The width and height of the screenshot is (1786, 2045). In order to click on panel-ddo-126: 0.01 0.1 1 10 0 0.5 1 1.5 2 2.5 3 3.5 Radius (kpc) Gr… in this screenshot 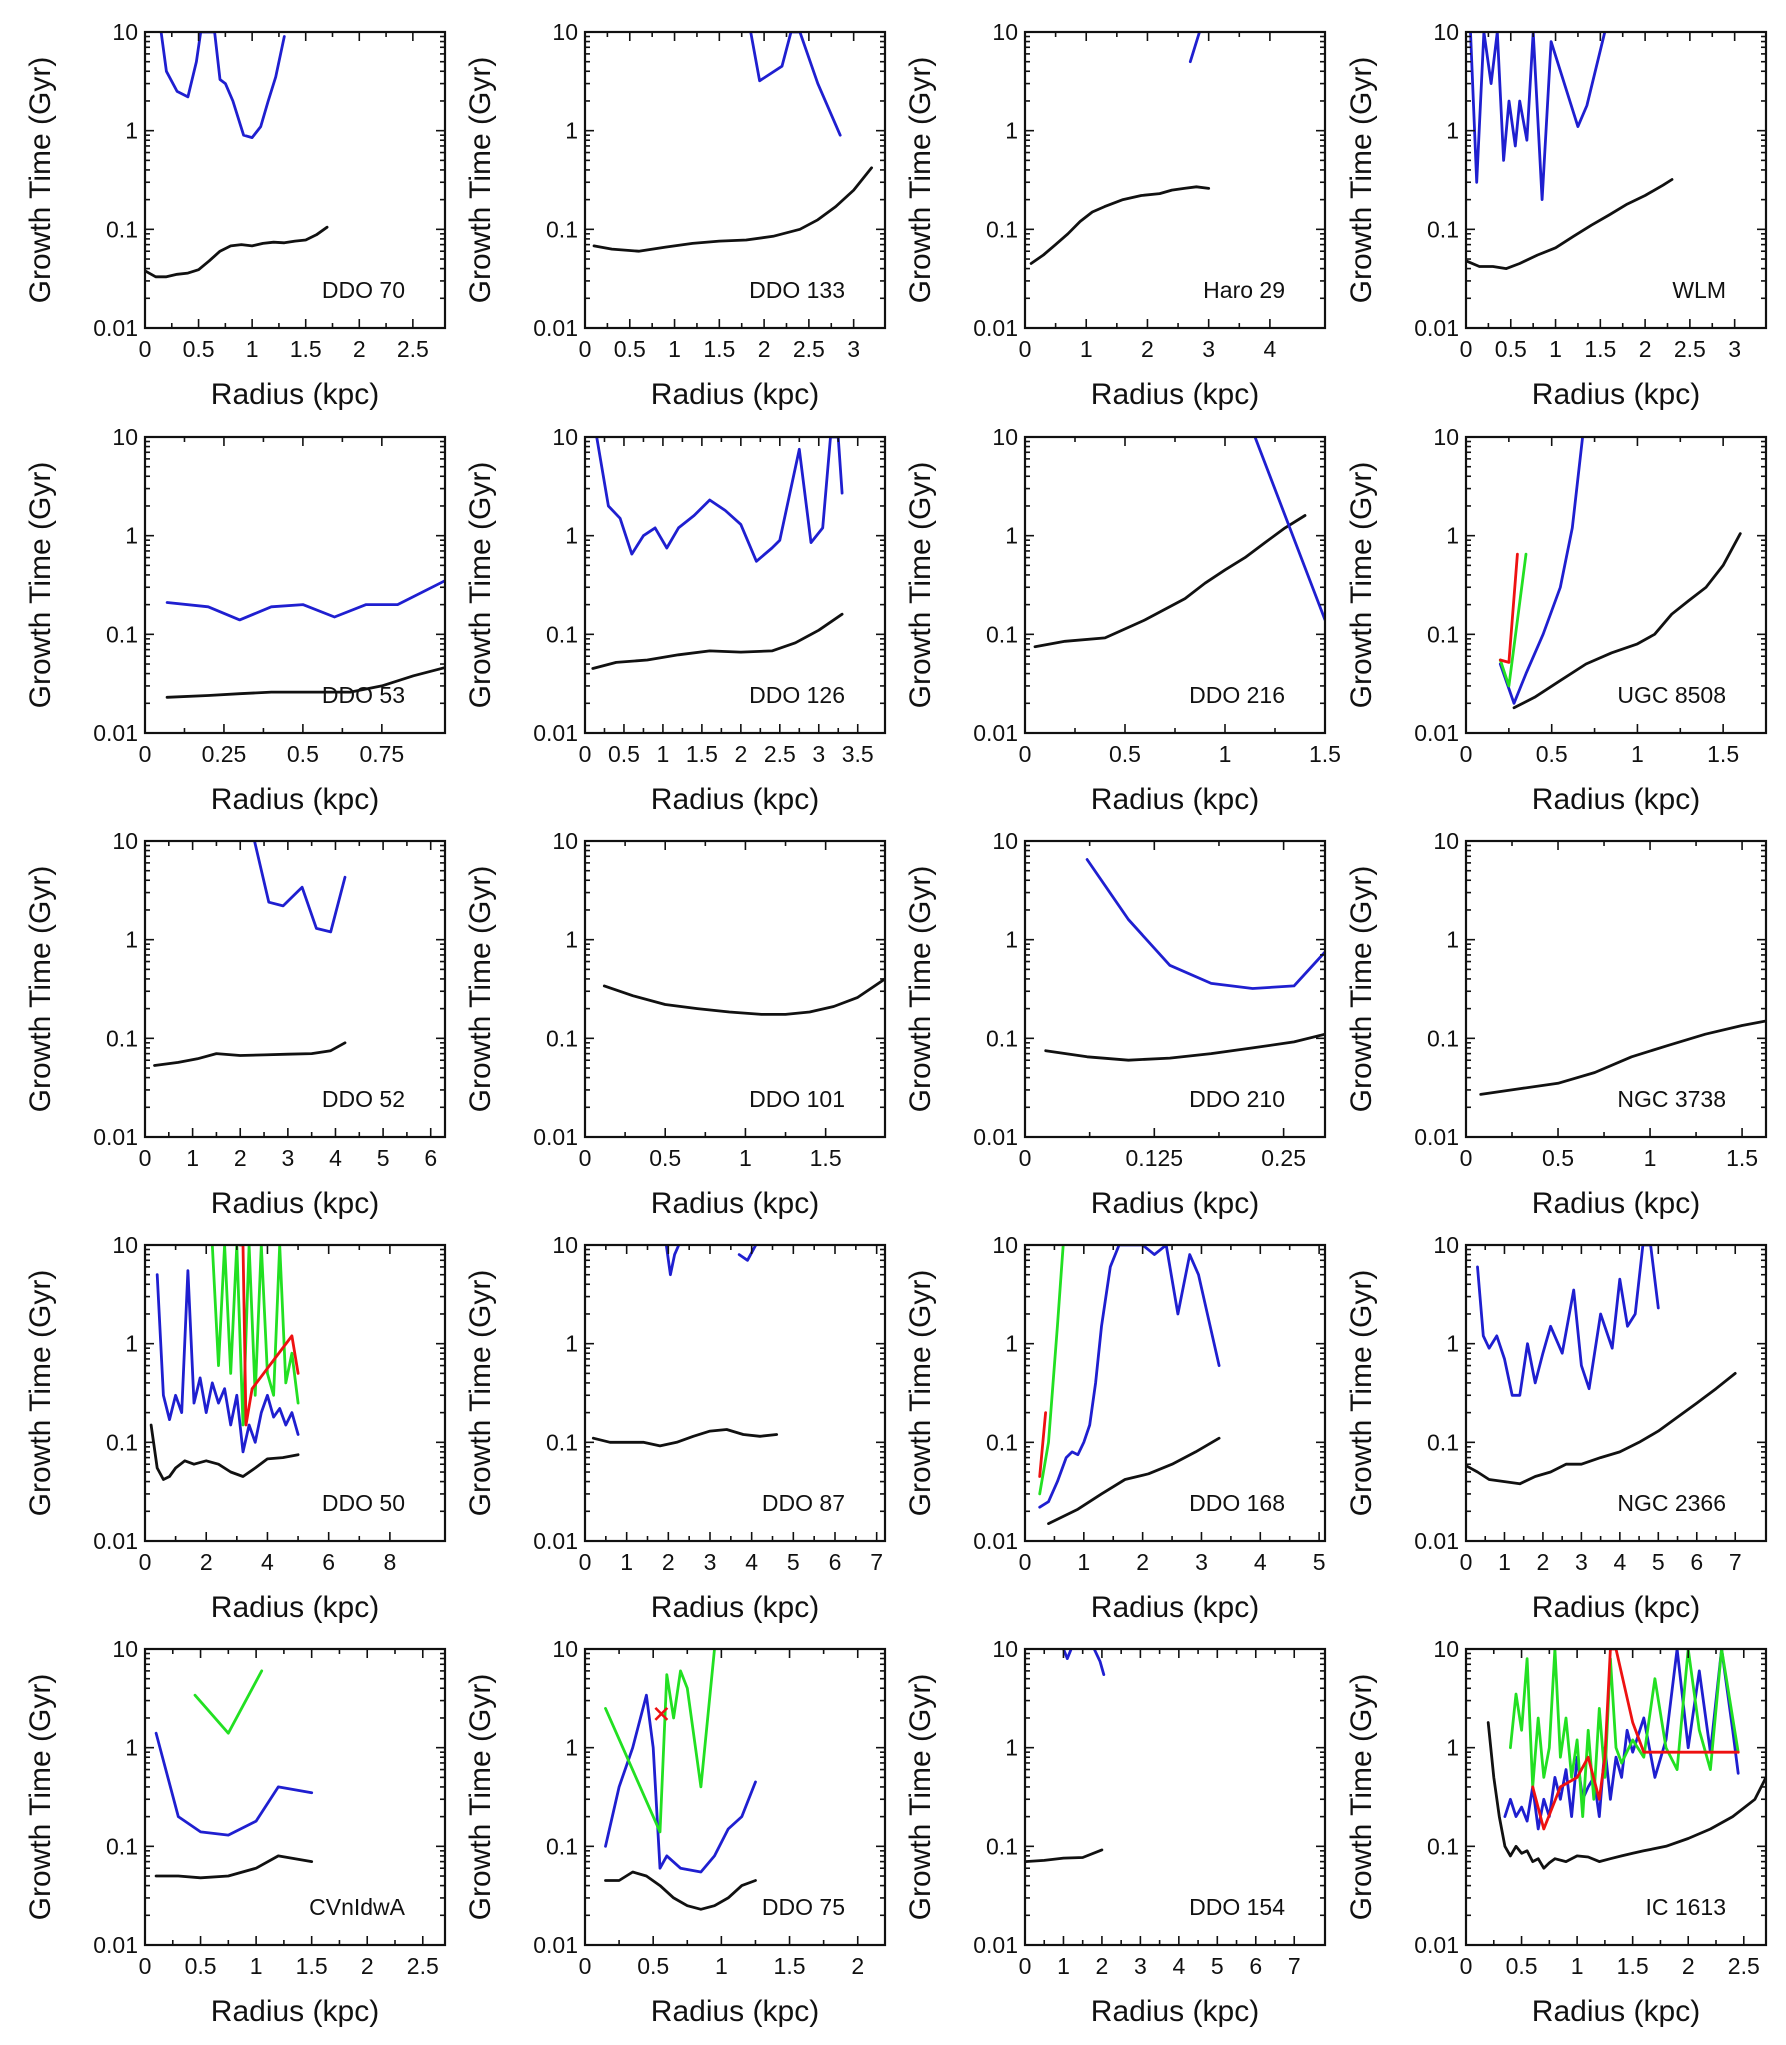, I will do `click(675, 620)`.